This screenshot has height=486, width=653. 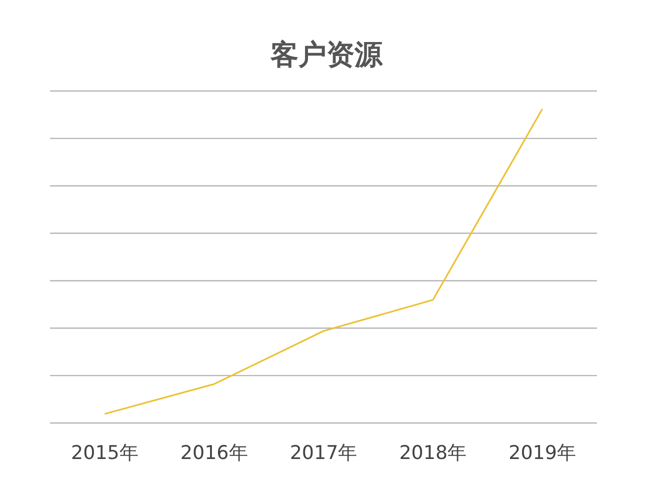 I want to click on x-tick-label: 2015年, so click(x=104, y=453).